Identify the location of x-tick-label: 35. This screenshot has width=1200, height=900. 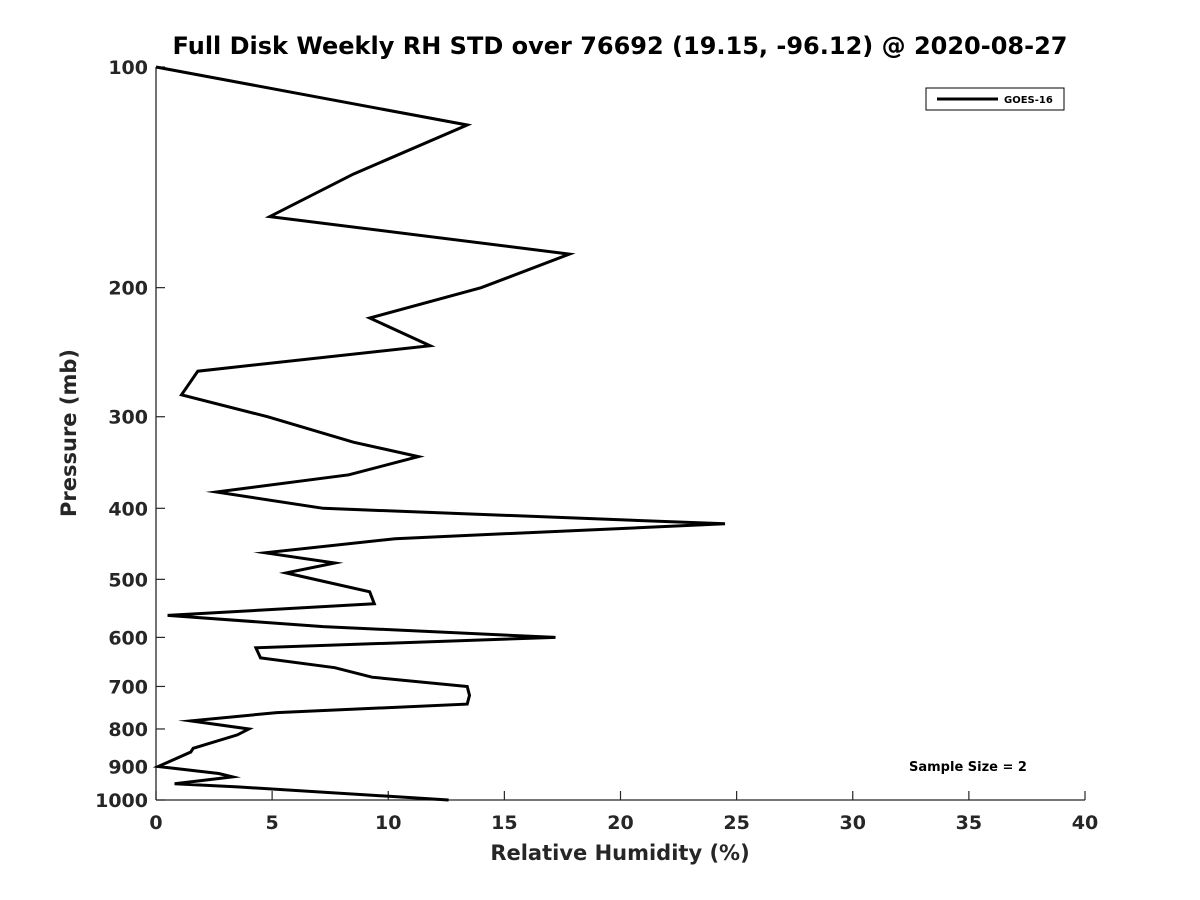
(969, 823).